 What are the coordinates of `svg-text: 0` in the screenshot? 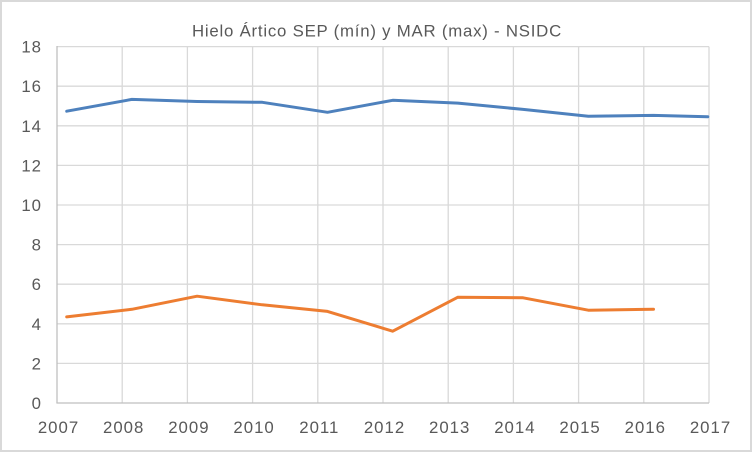 It's located at (37, 403).